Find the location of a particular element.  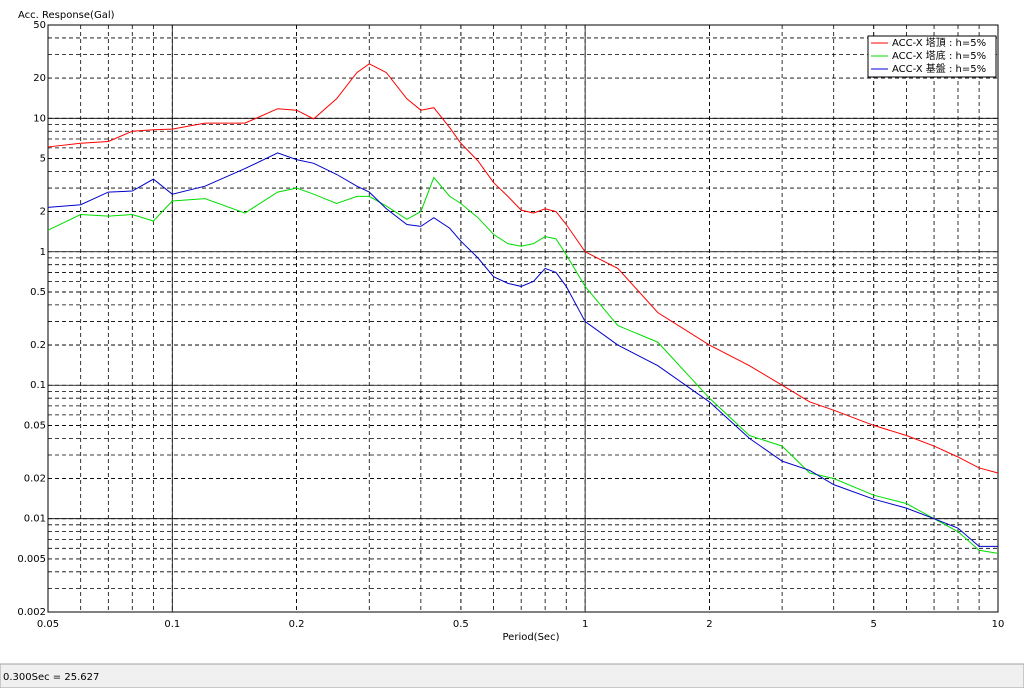

x-tick-label: 0.5 is located at coordinates (461, 624).